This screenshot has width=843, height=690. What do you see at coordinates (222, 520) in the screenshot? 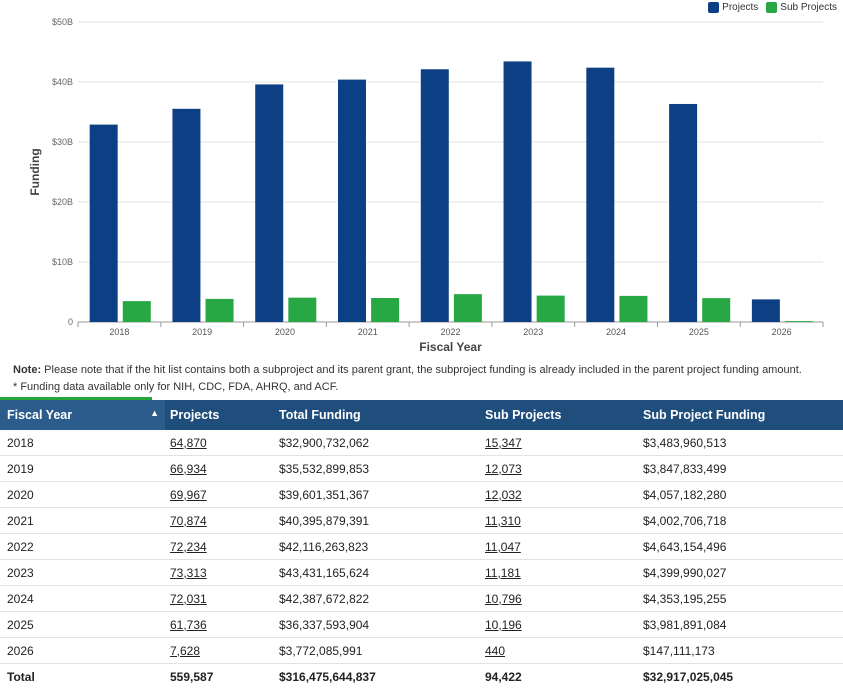
I see `cell-projects: 70,874` at bounding box center [222, 520].